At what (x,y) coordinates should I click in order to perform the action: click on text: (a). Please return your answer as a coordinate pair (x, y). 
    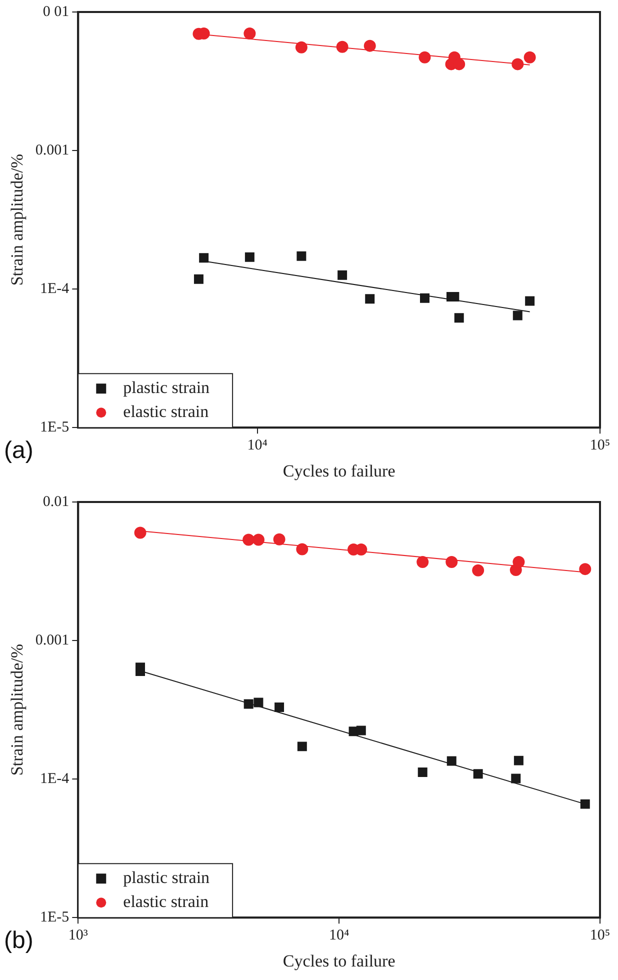
    Looking at the image, I should click on (19, 450).